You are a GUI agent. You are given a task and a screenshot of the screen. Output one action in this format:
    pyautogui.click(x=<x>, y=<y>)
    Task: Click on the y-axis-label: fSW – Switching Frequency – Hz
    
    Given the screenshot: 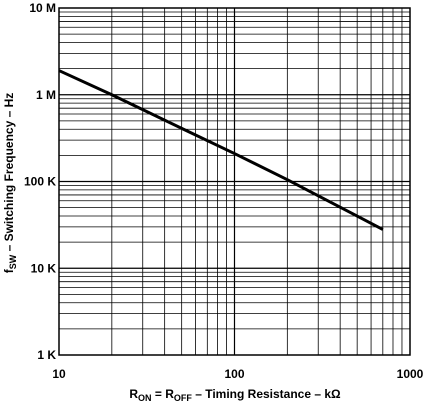 What is the action you would take?
    pyautogui.click(x=10, y=183)
    